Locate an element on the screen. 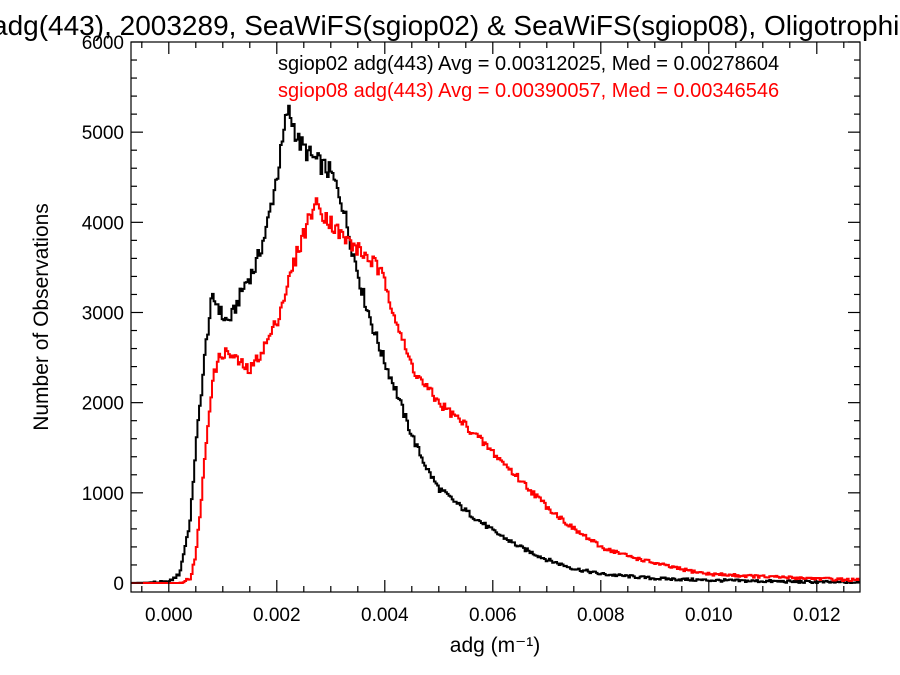  x-tick-label: 0.012 is located at coordinates (817, 615).